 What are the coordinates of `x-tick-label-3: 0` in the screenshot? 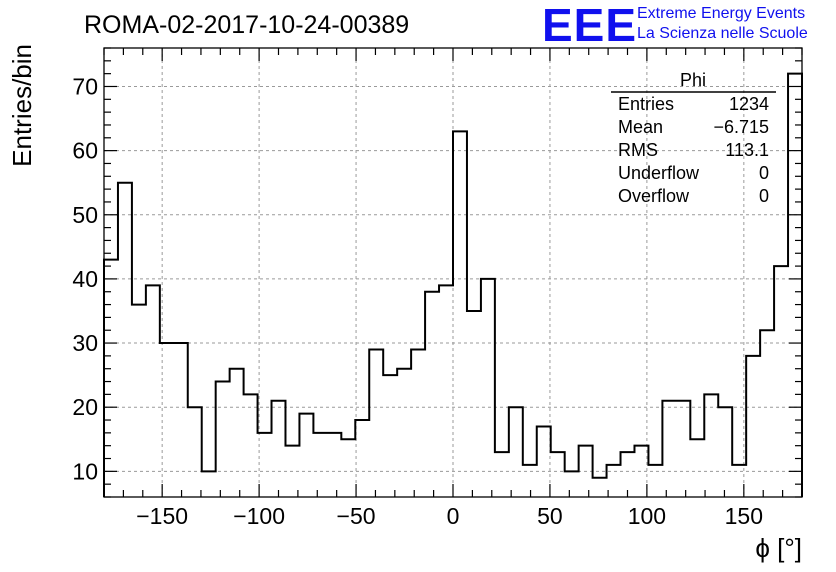 It's located at (453, 516).